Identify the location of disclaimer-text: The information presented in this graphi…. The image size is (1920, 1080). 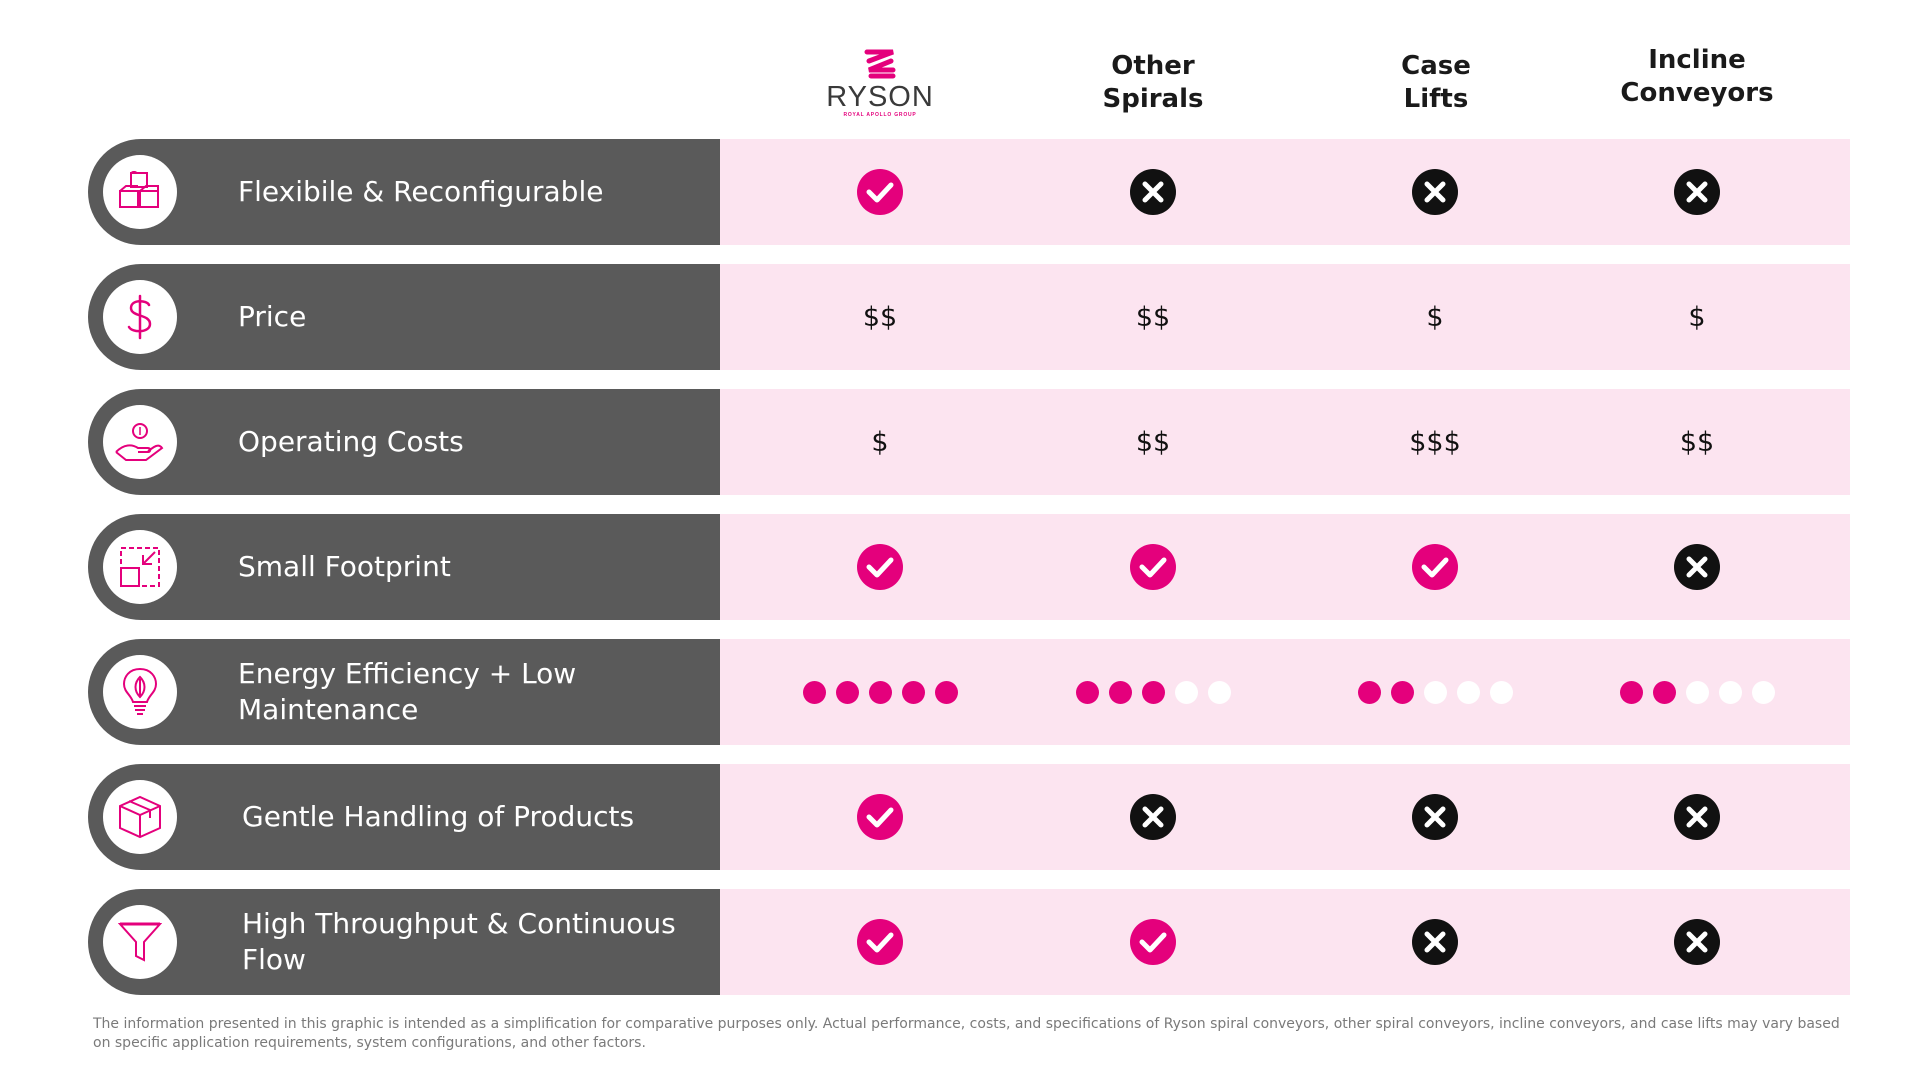
(966, 1033).